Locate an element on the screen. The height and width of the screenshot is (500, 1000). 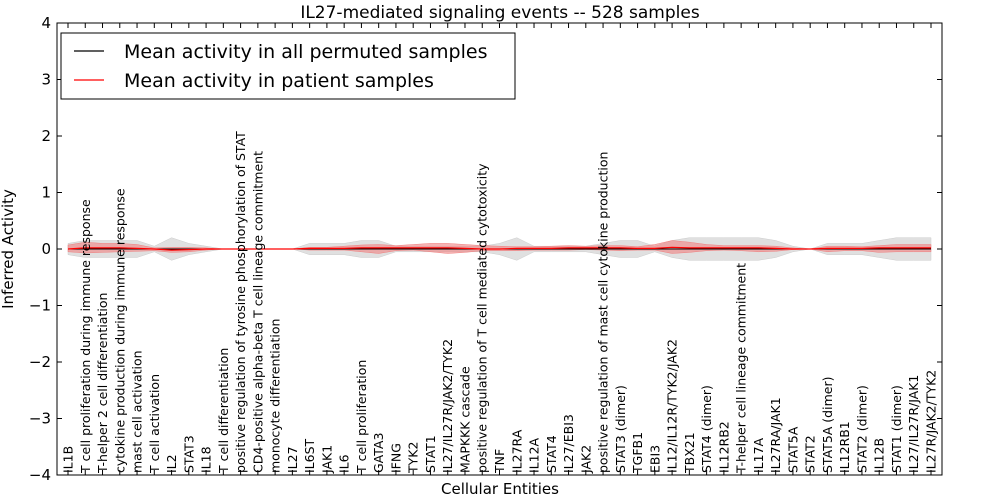
category-label: IL27RA/JAK1 is located at coordinates (775, 435).